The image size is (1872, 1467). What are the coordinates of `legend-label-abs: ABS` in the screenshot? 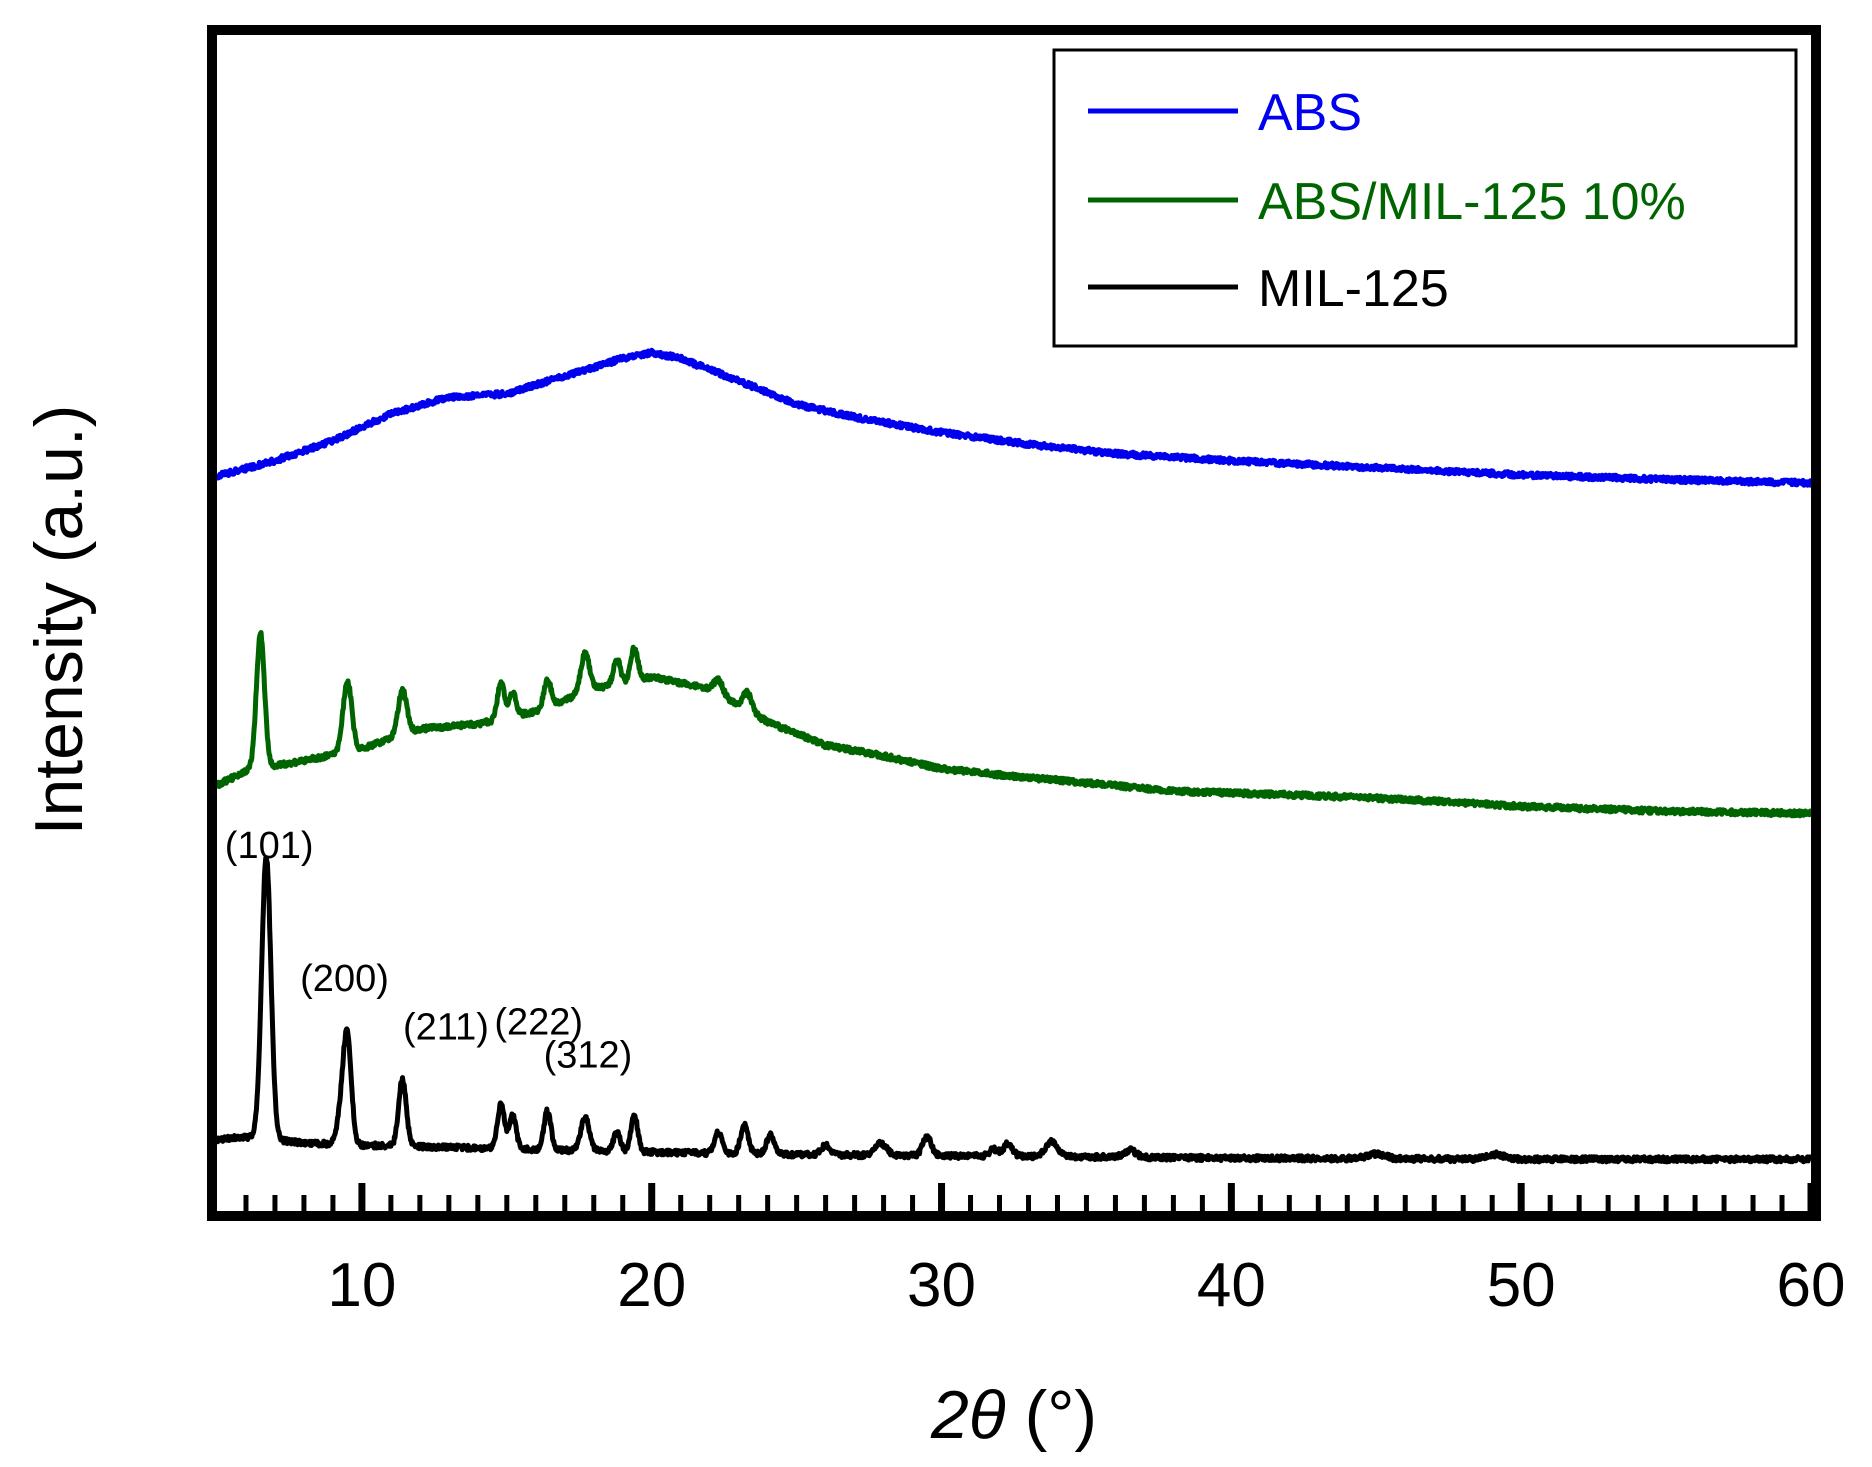 It's located at (1310, 113).